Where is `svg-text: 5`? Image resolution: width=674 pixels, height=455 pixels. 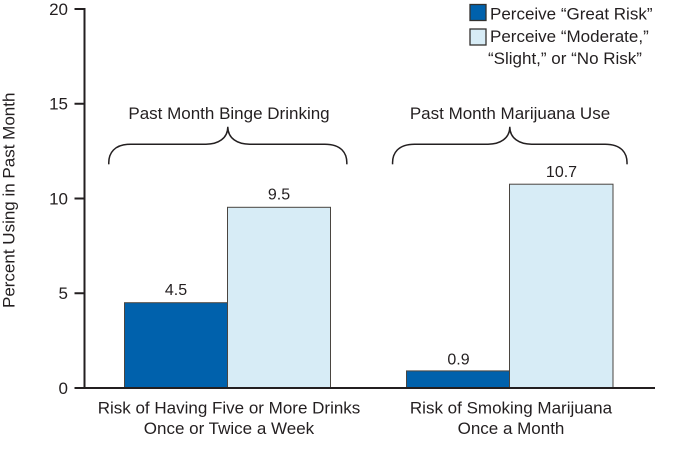 svg-text: 5 is located at coordinates (63, 293).